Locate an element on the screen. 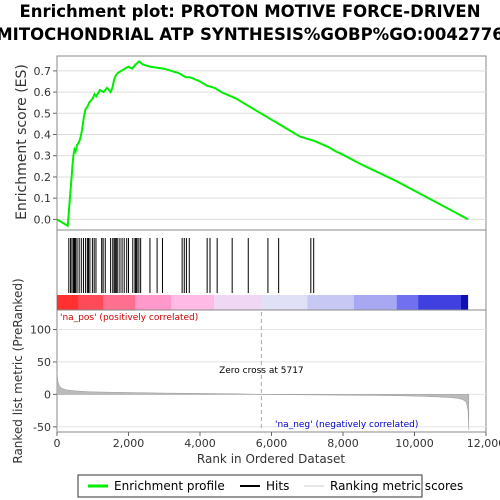  x-tick-label: 2,000 is located at coordinates (129, 443).